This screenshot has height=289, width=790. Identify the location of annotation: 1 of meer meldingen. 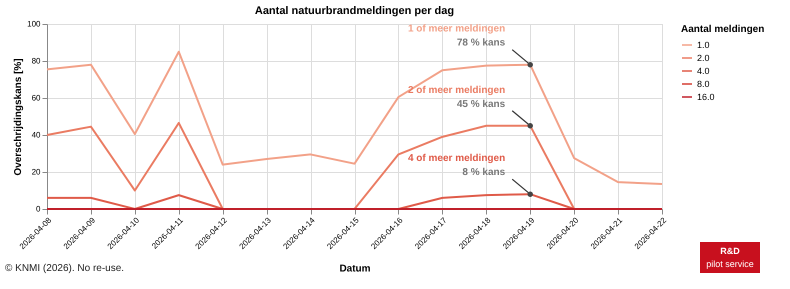
(457, 29).